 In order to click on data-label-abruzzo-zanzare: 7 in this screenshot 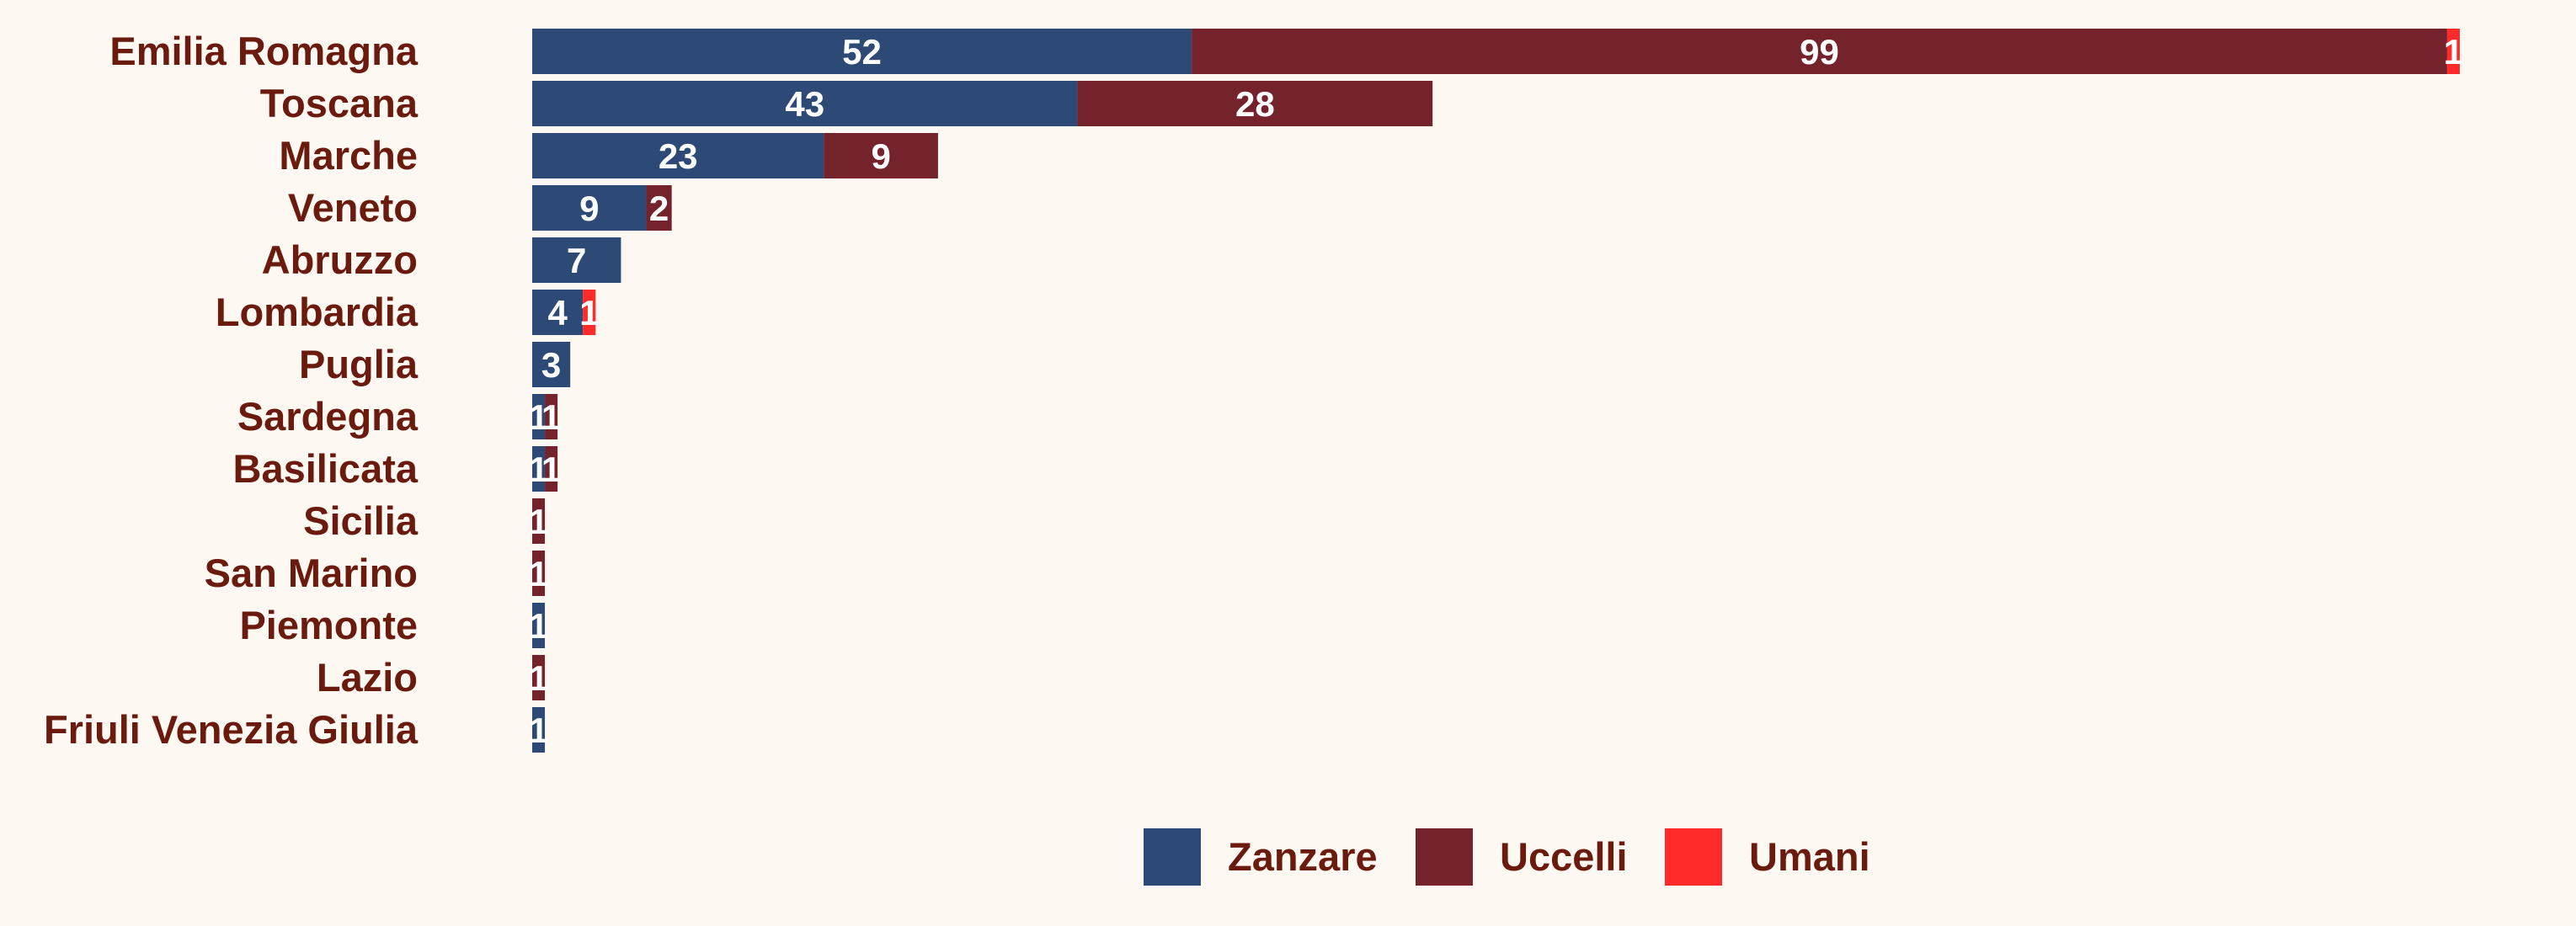, I will do `click(576, 260)`.